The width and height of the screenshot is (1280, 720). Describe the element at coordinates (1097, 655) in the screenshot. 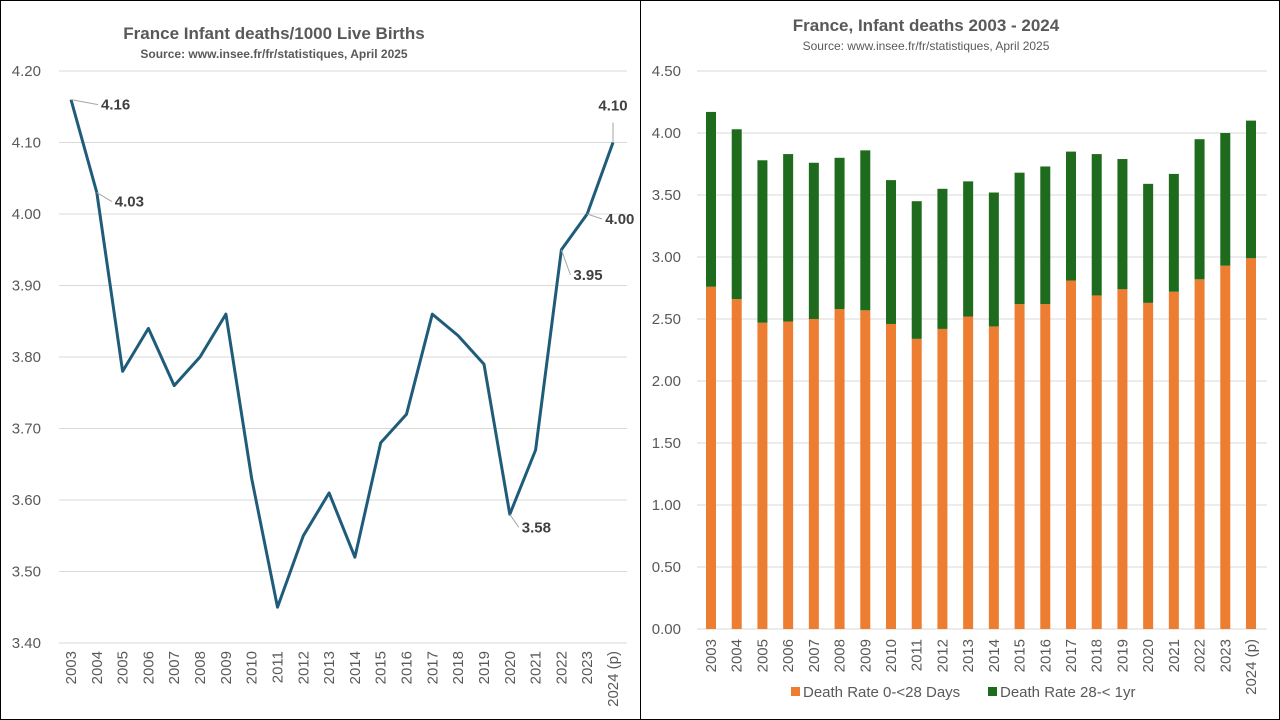

I see `x-tick-label: 2018` at that location.